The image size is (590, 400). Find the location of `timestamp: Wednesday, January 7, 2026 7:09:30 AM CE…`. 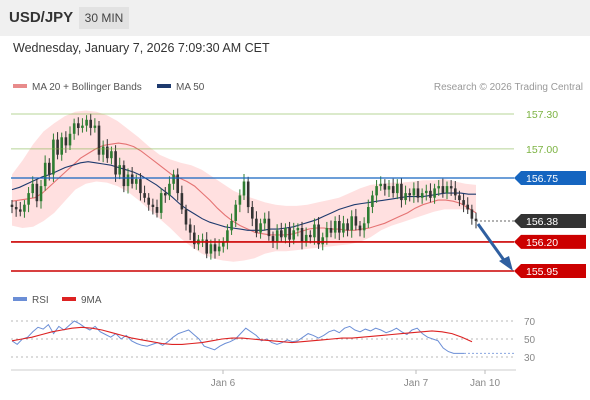

timestamp: Wednesday, January 7, 2026 7:09:30 AM CE… is located at coordinates (141, 48).